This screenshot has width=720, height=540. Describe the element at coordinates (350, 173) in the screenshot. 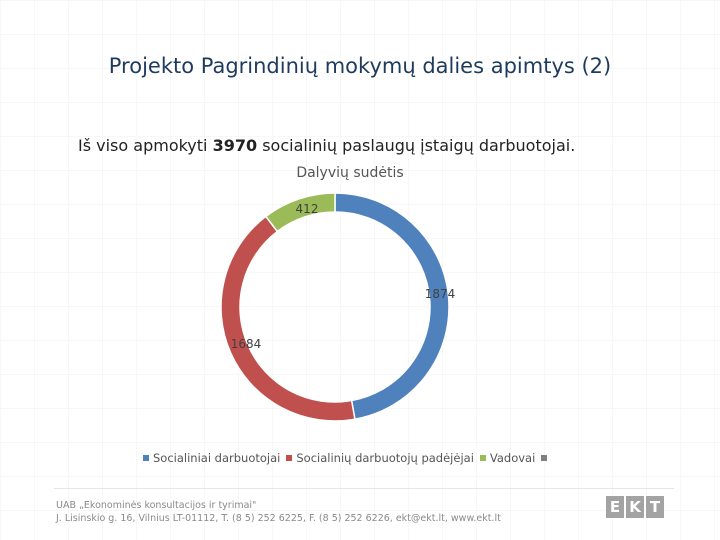

I see `chart-title: Dalyvių sudėtis` at that location.